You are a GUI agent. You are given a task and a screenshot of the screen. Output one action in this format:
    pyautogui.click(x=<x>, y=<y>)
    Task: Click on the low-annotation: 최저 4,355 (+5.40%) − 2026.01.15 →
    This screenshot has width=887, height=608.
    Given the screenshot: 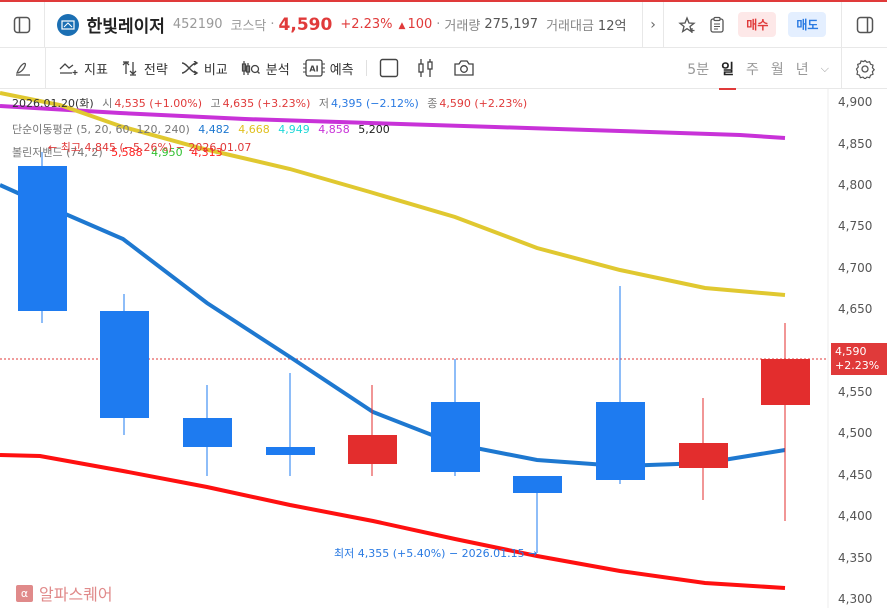 What is the action you would take?
    pyautogui.click(x=436, y=553)
    